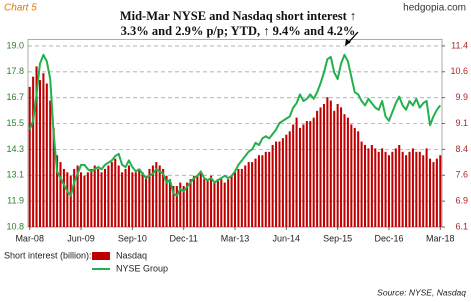 Image resolution: width=471 pixels, height=302 pixels. Describe the element at coordinates (15, 201) in the screenshot. I see `y-tick-label: 11.9` at that location.